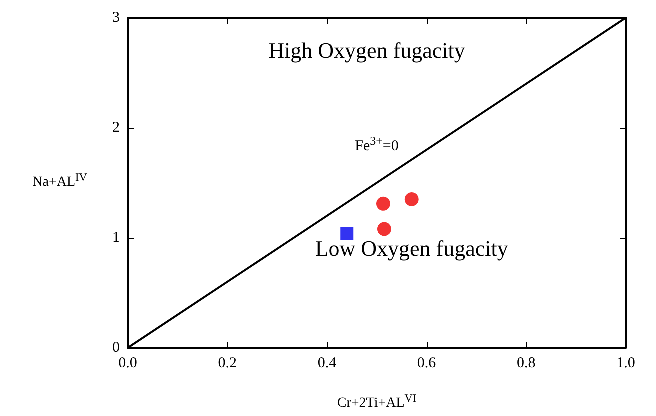  I want to click on x-axis-title: Cr+2Ti+AL$^{VI}$, so click(377, 401).